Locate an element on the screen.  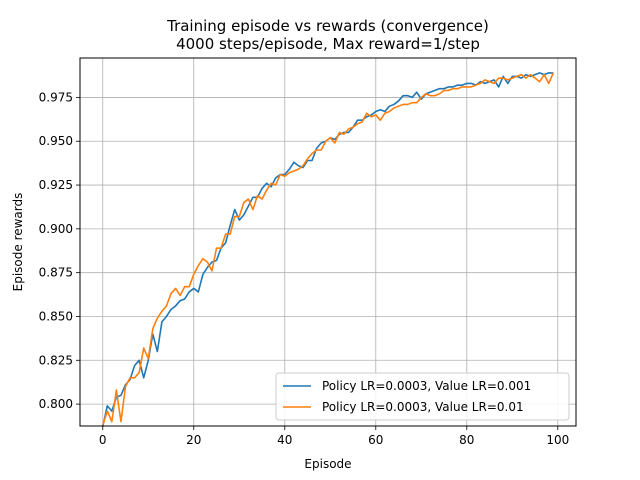
y-tick-label: 0.950 is located at coordinates (56, 141).